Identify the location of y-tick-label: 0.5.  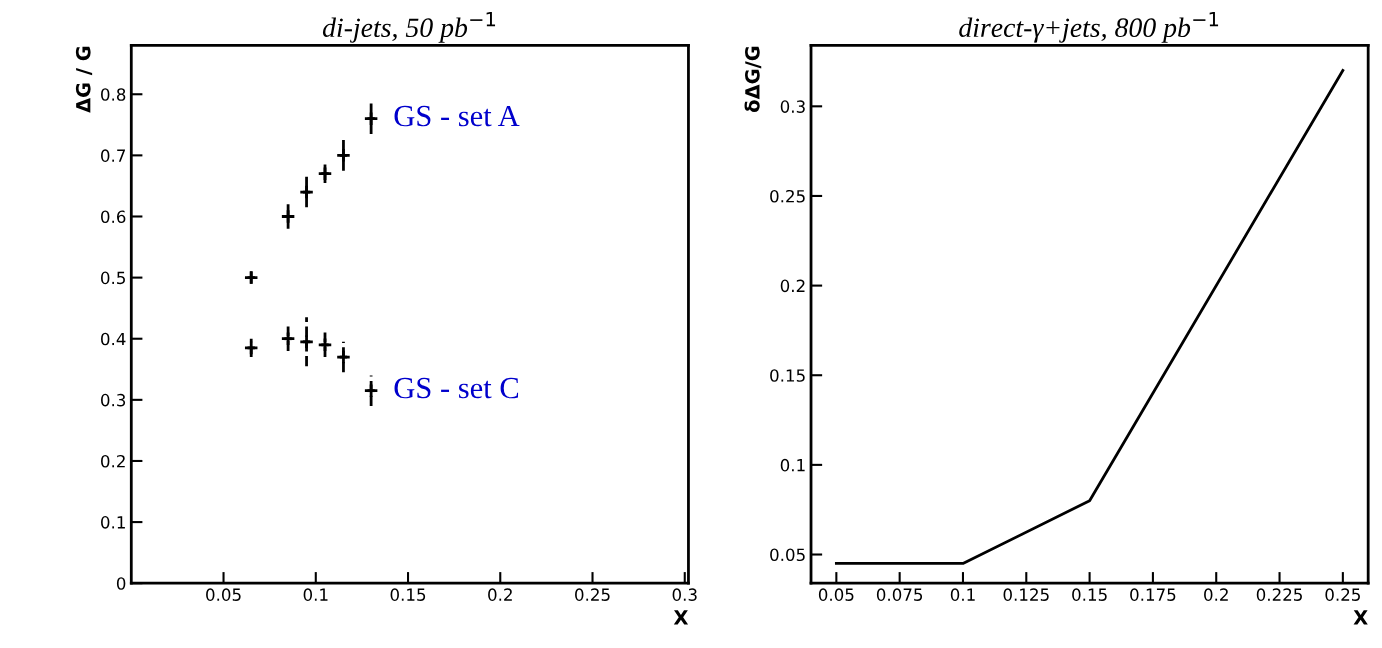
(113, 278).